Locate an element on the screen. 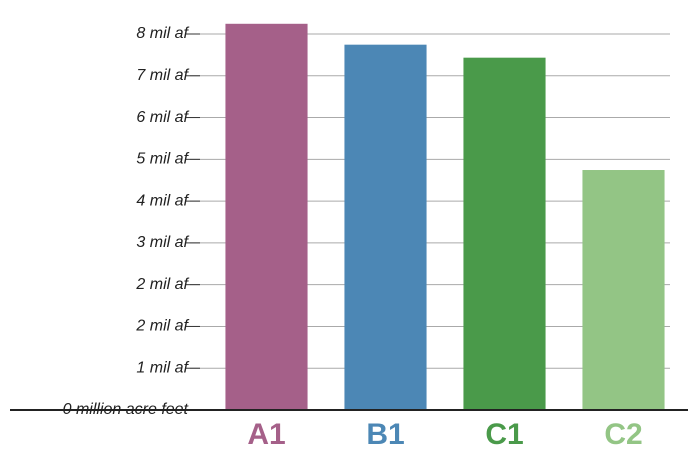 The image size is (688, 452). y-tick-label: 5 mil af is located at coordinates (162, 159).